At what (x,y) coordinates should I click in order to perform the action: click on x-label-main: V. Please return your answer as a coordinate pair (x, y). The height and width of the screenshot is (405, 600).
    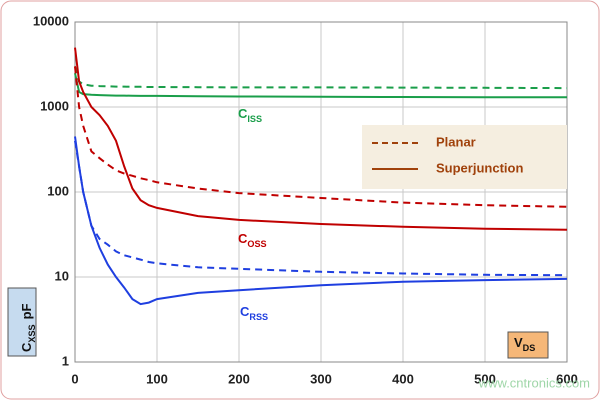
    Looking at the image, I should click on (518, 342).